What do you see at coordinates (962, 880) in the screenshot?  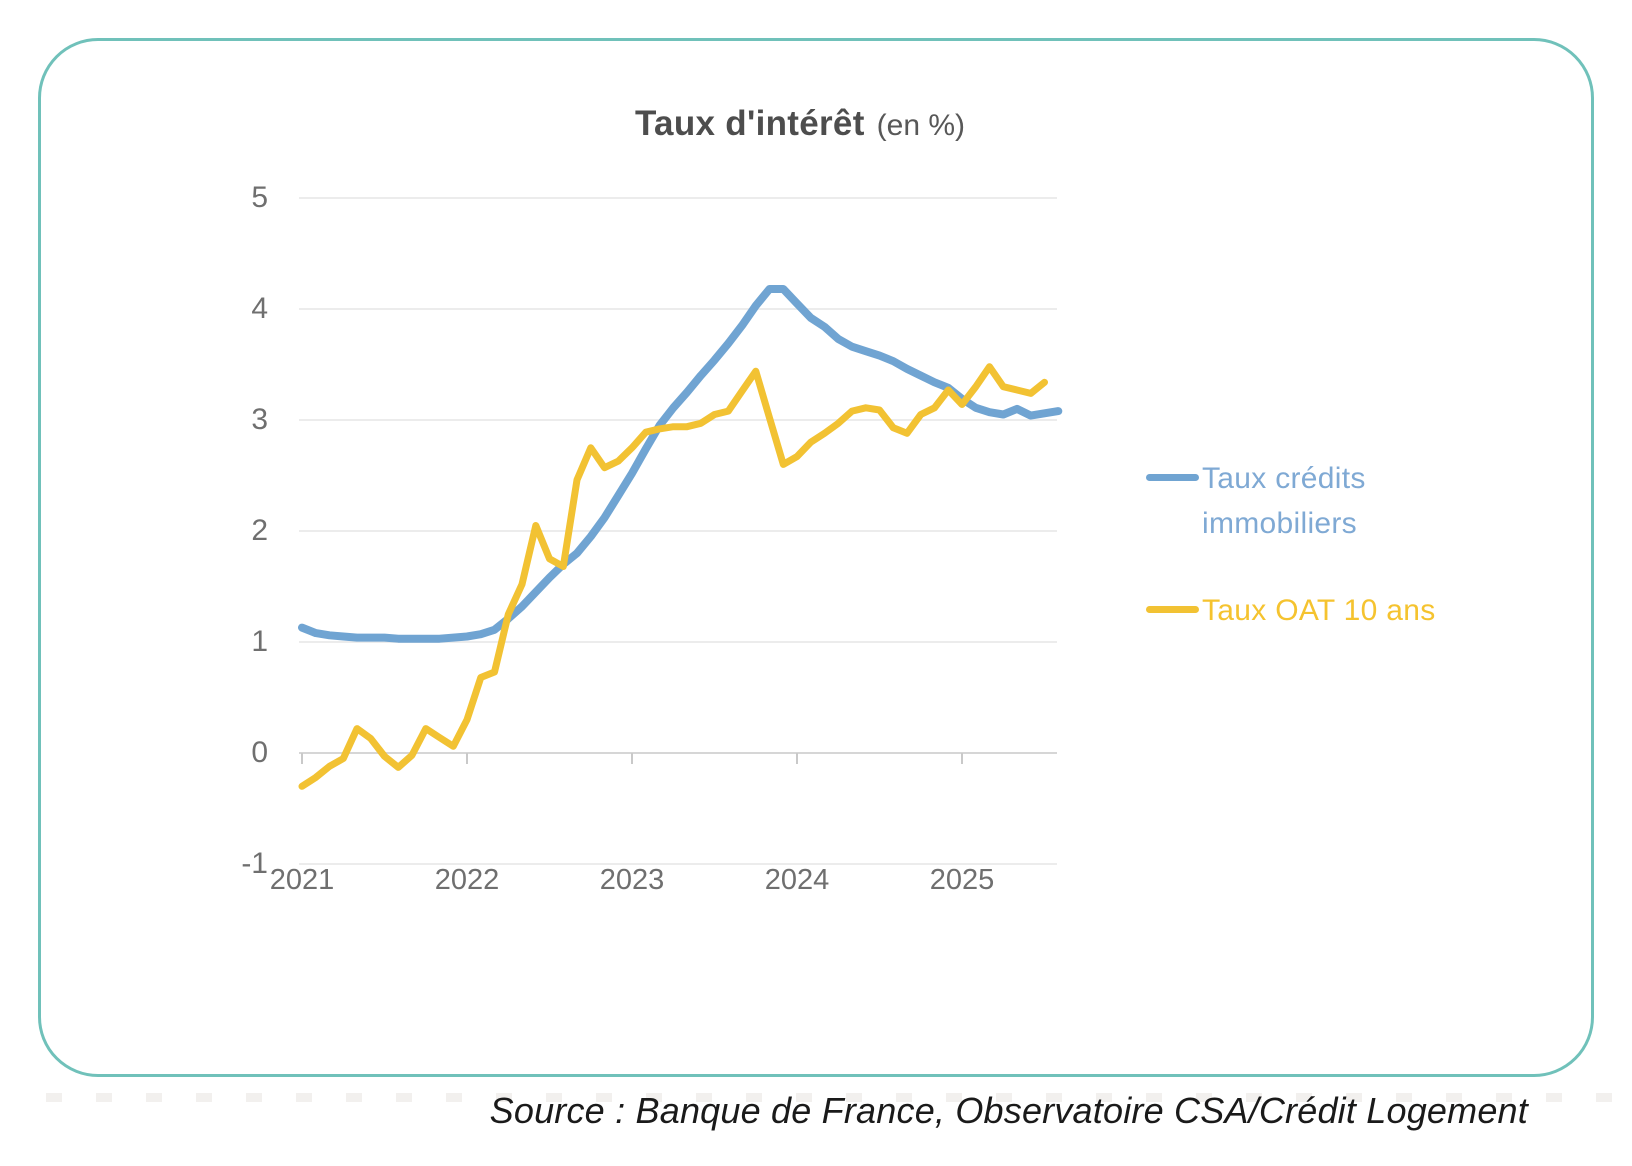 I see `x-axis-tick-label: 2025` at bounding box center [962, 880].